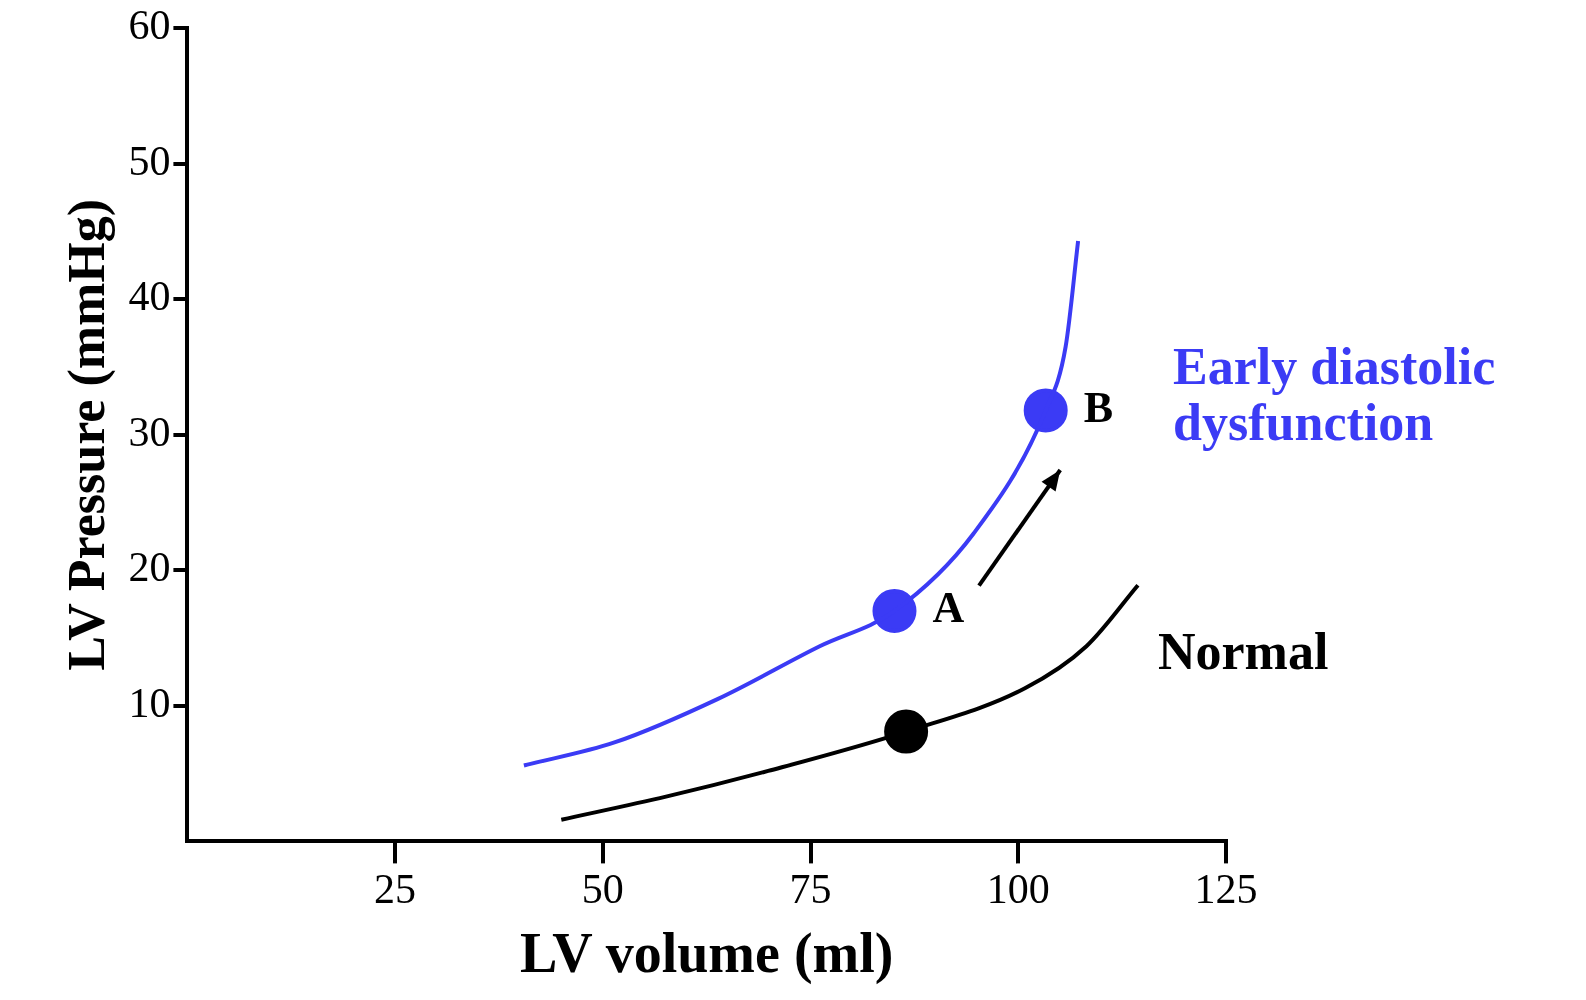 The image size is (1586, 1000). I want to click on series-label: Normal, so click(1243, 651).